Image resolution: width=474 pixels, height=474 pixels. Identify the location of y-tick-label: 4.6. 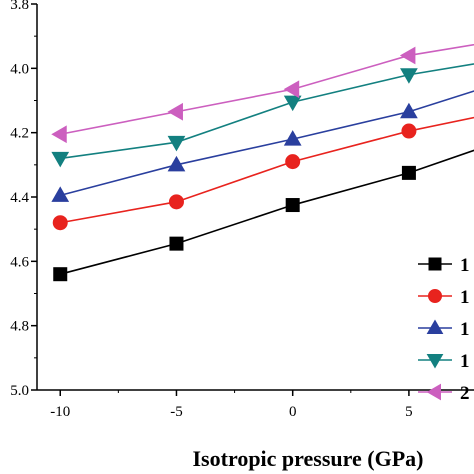
(19, 262).